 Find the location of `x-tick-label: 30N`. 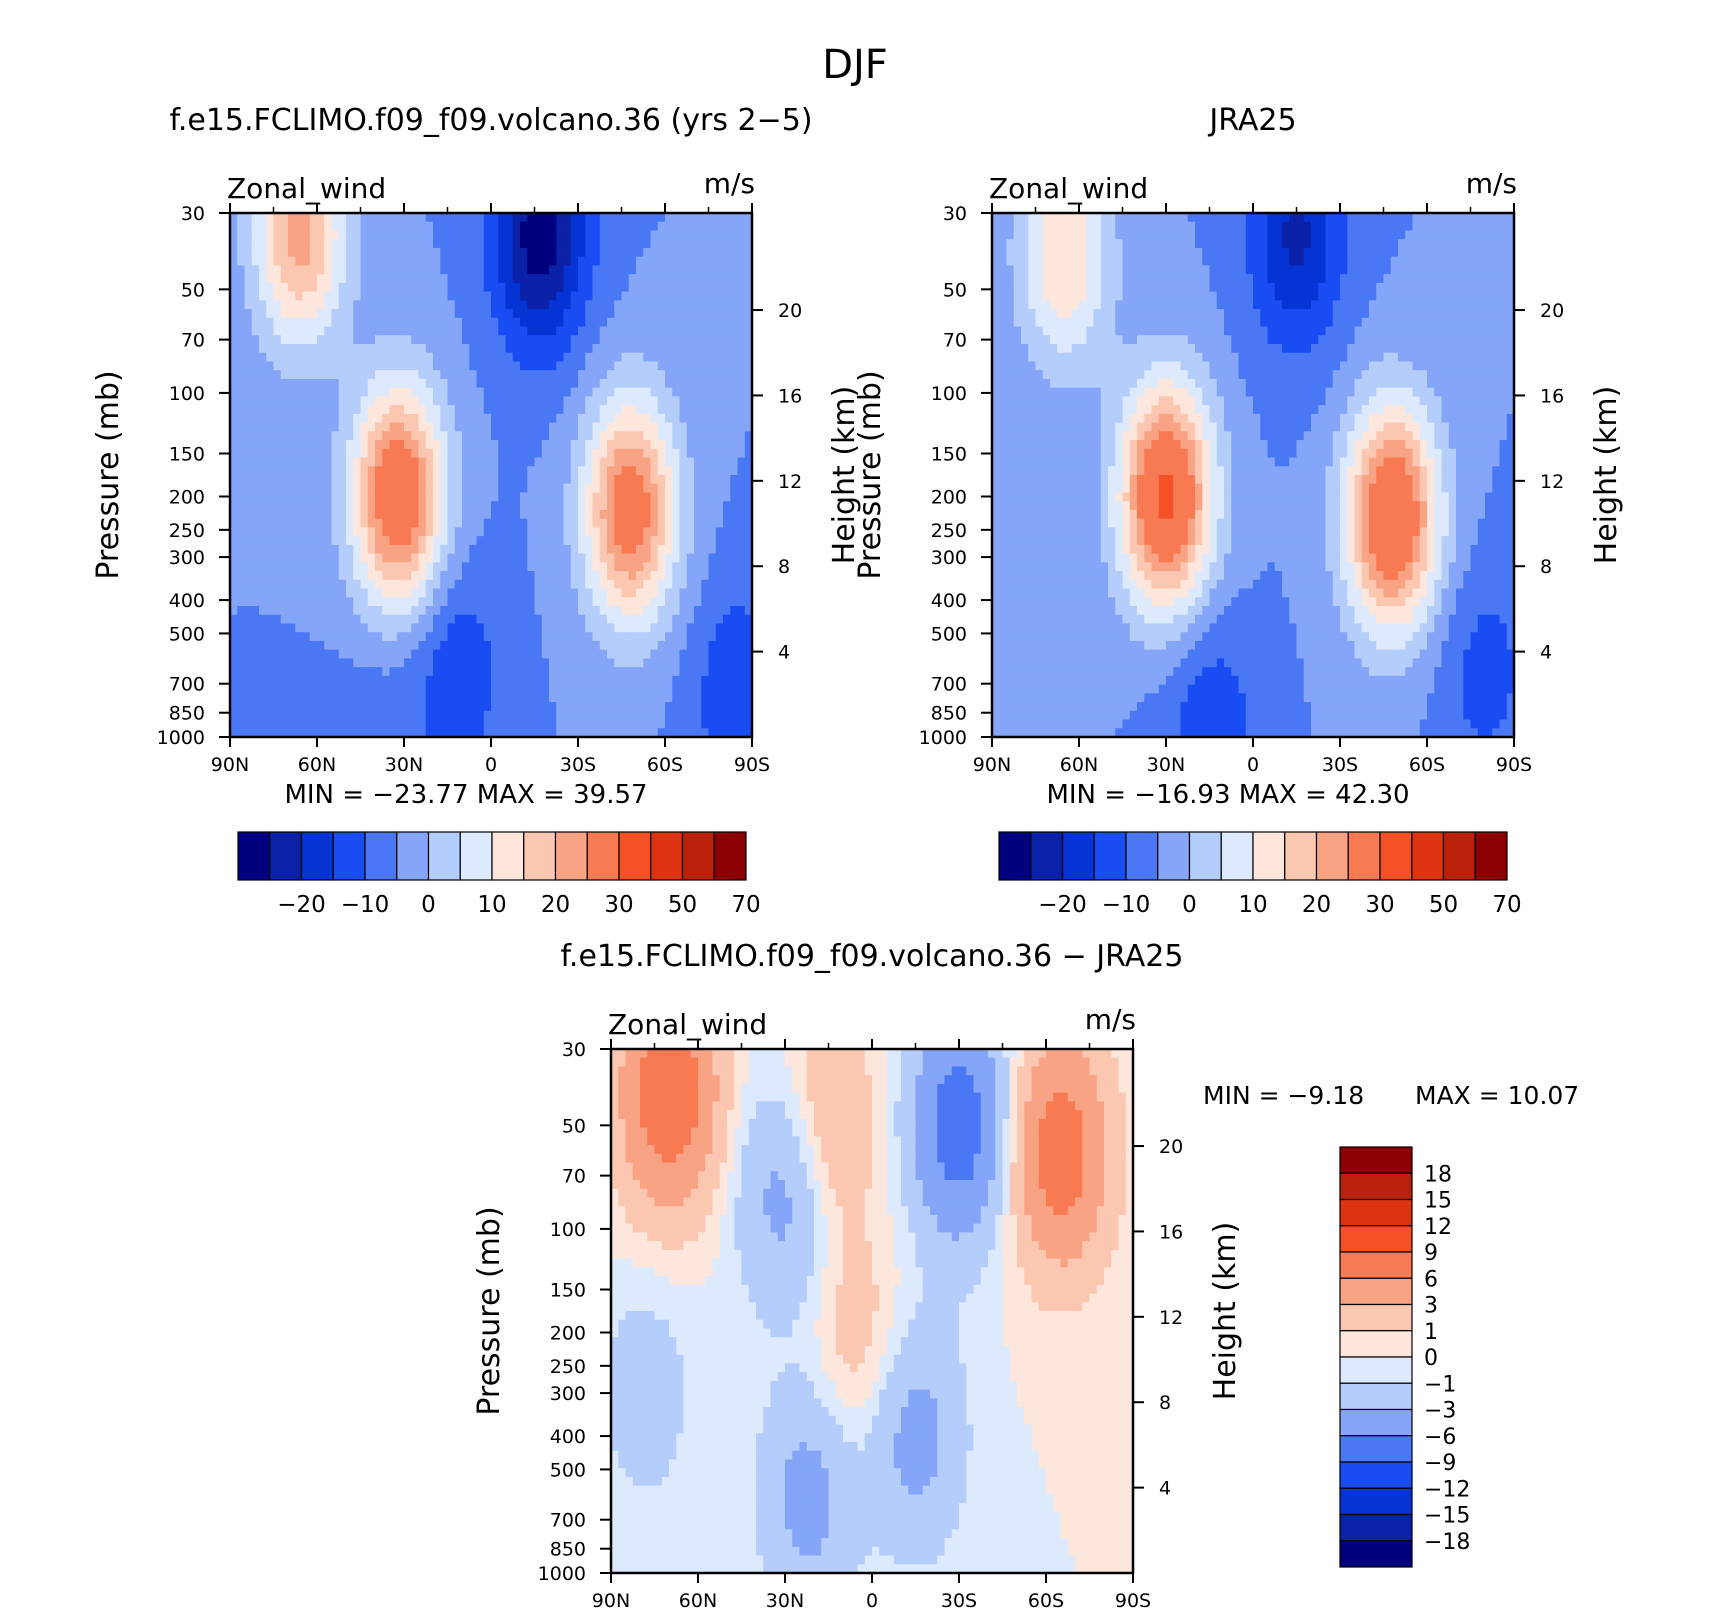

x-tick-label: 30N is located at coordinates (404, 765).